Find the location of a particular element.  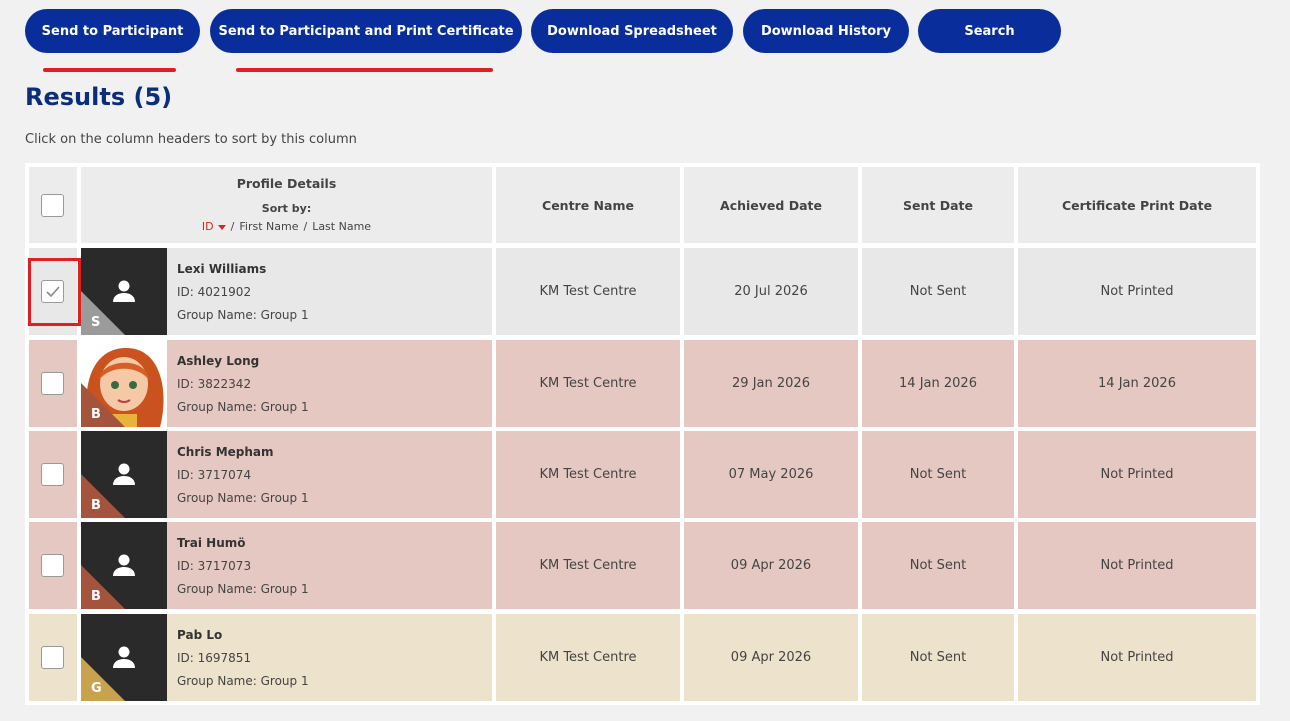

button: Send to Participant is located at coordinates (112, 31).